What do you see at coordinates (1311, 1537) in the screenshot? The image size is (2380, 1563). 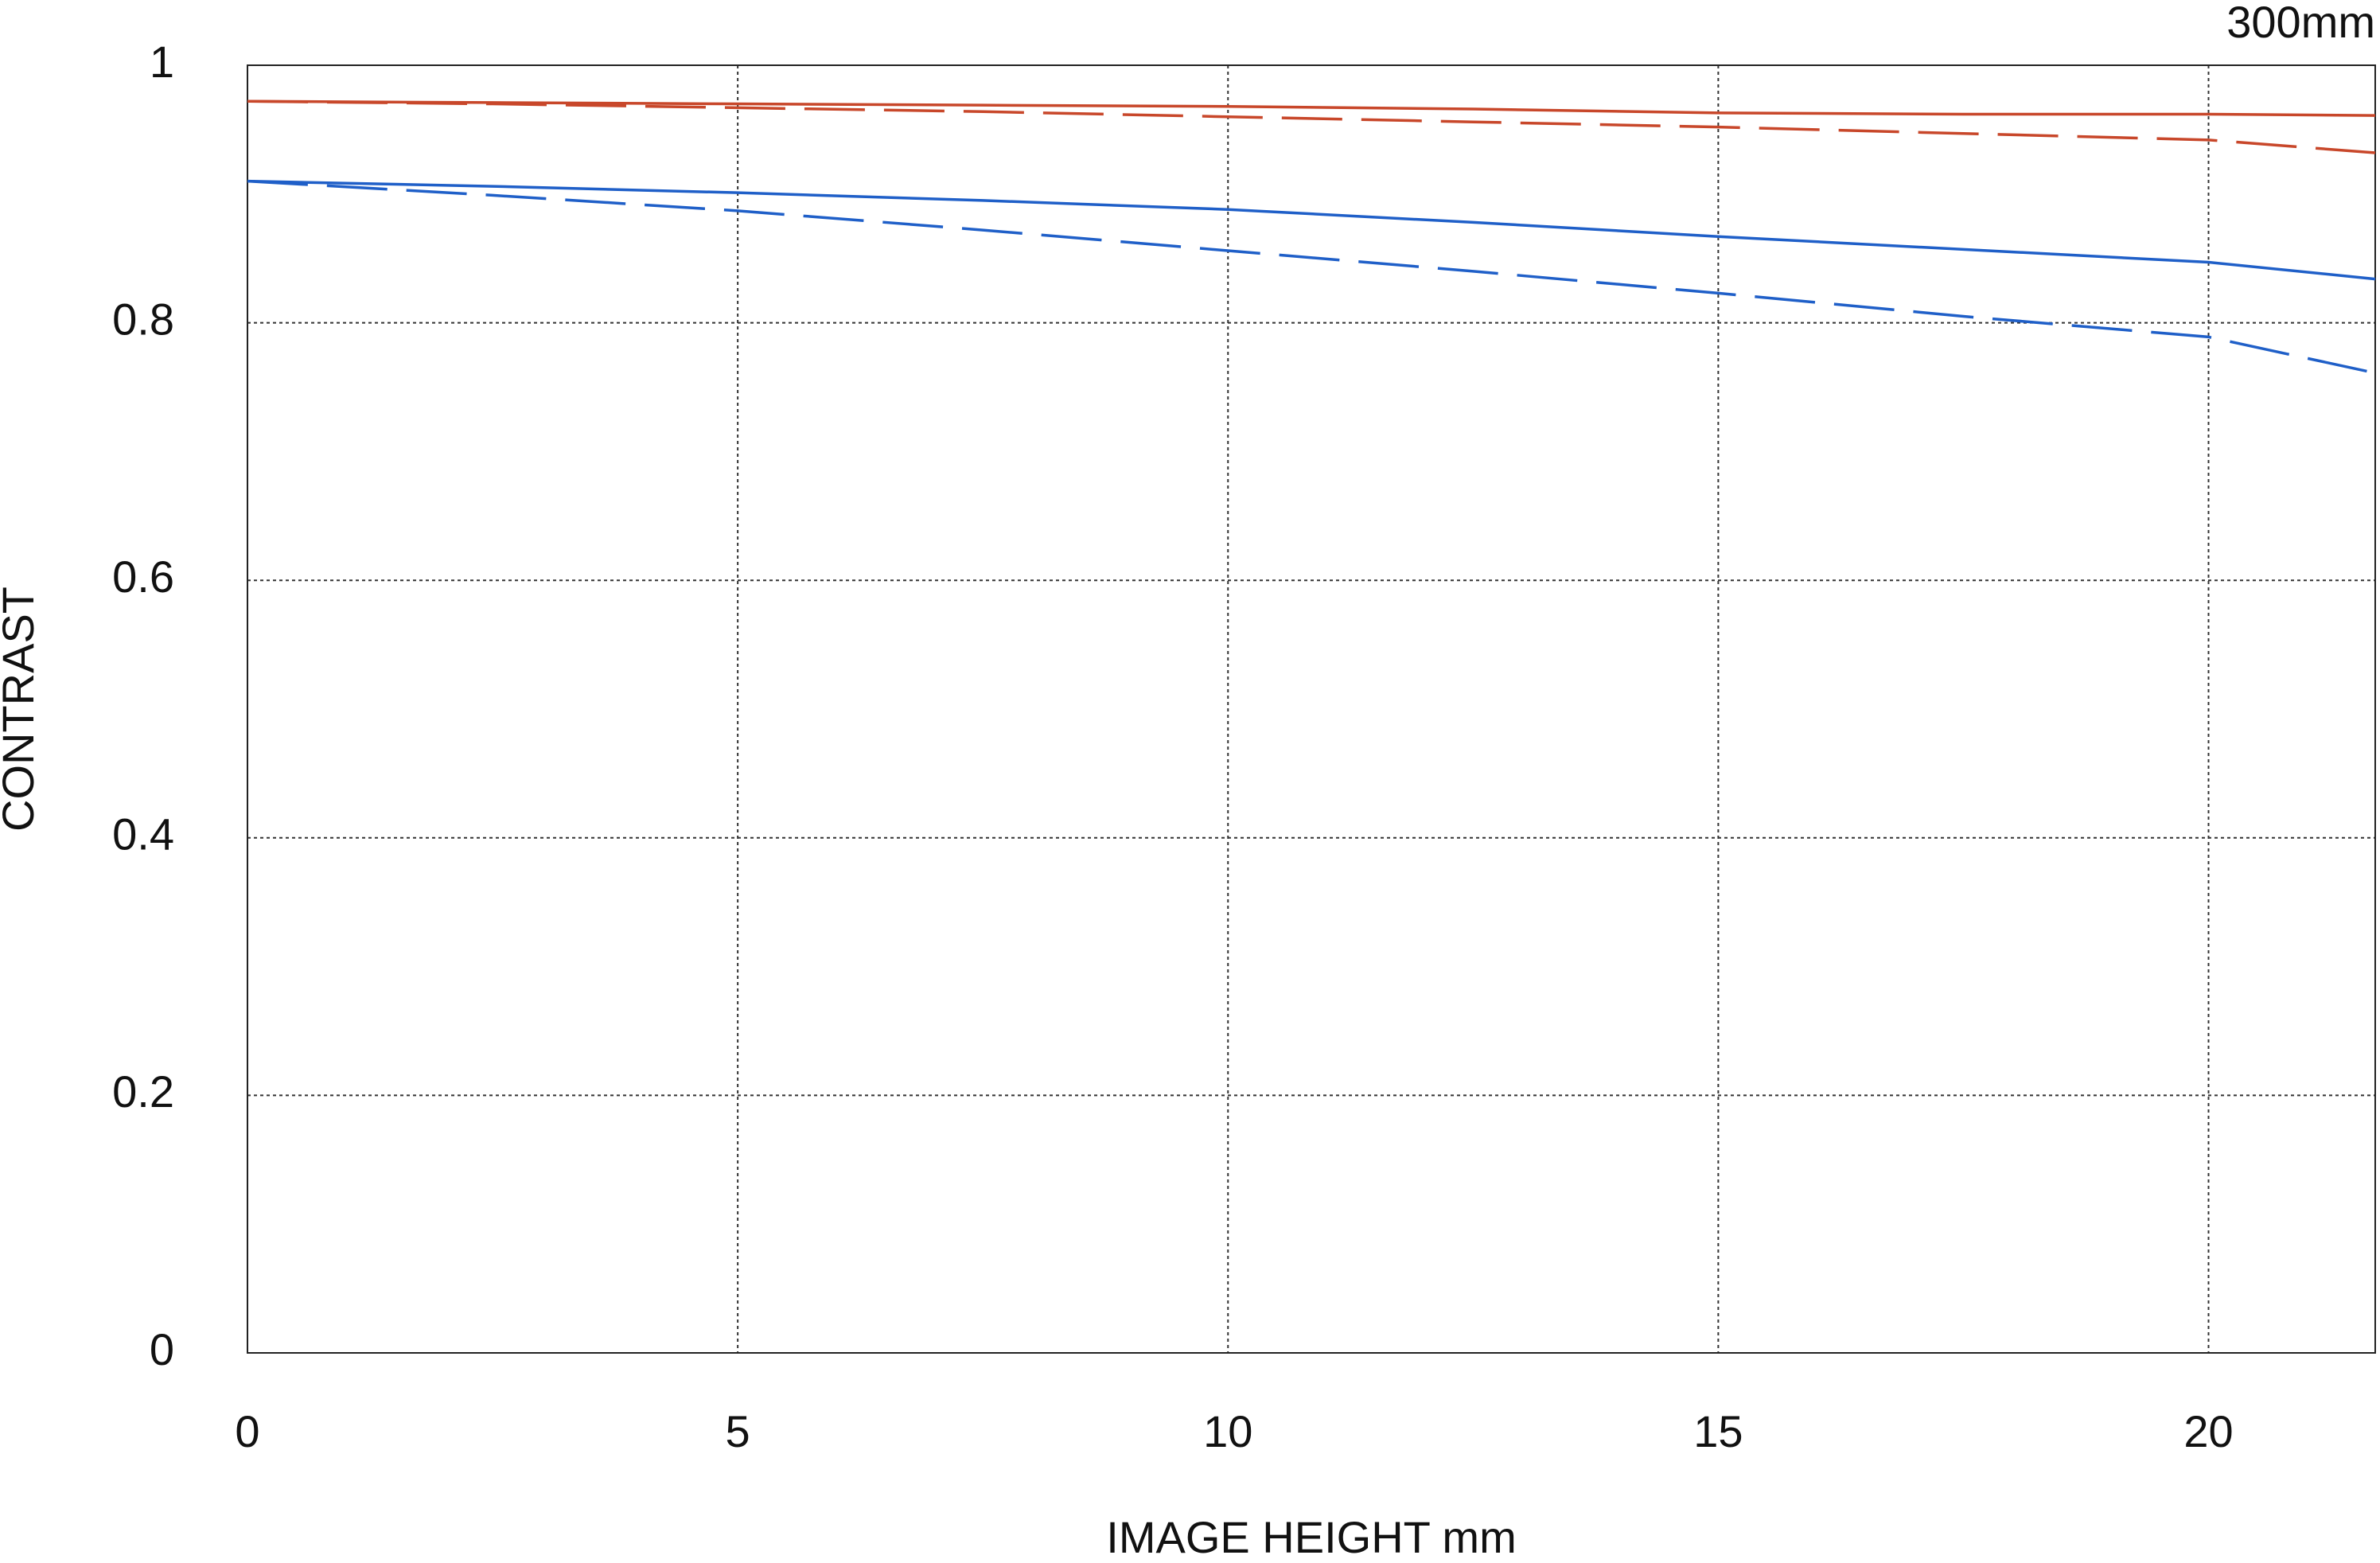 I see `x-axis-label: IMAGE HEIGHT mm` at bounding box center [1311, 1537].